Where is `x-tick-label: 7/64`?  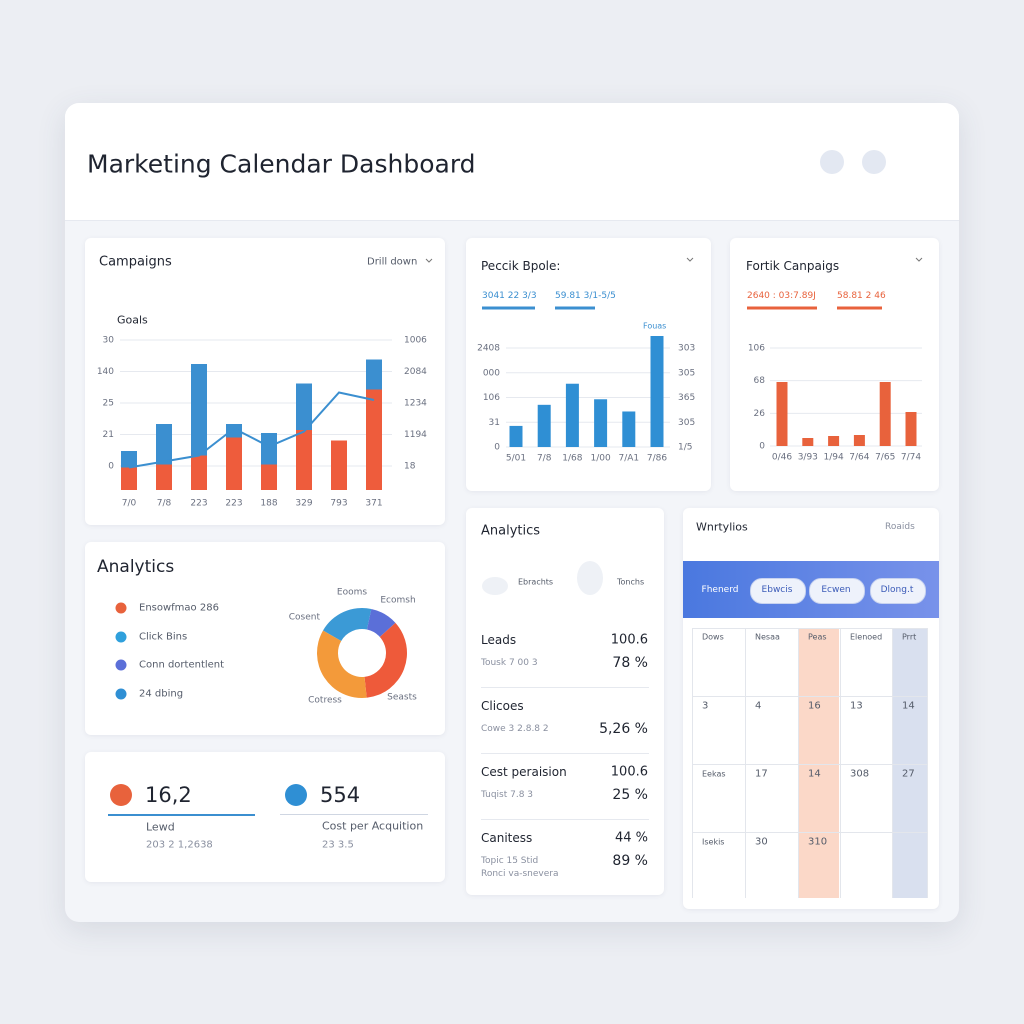
x-tick-label: 7/64 is located at coordinates (859, 458).